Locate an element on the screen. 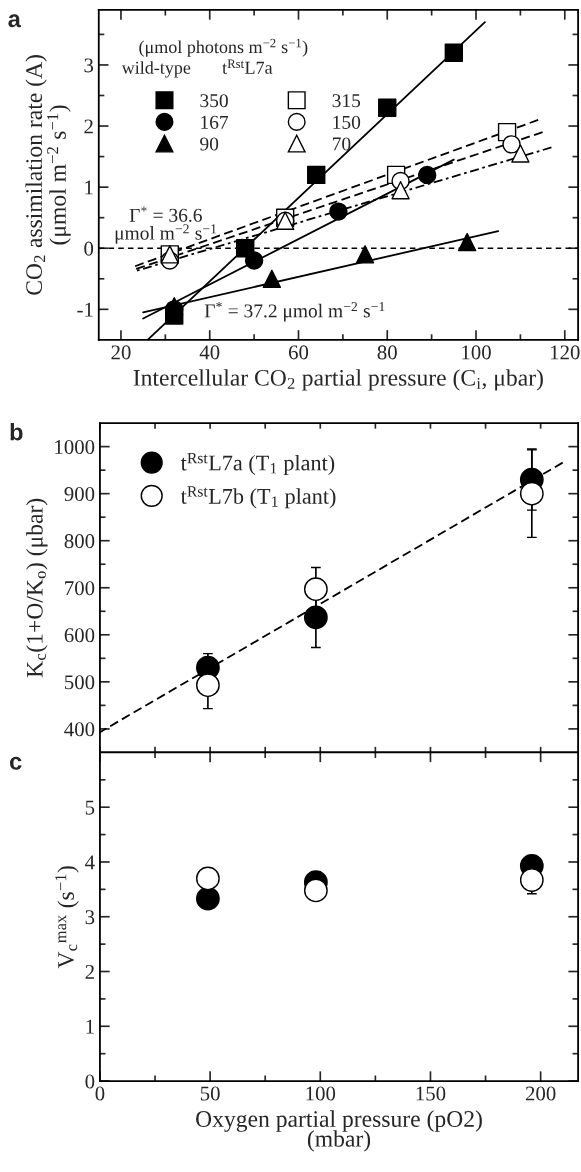 The height and width of the screenshot is (1172, 581). x-tick-label: 60 is located at coordinates (298, 352).